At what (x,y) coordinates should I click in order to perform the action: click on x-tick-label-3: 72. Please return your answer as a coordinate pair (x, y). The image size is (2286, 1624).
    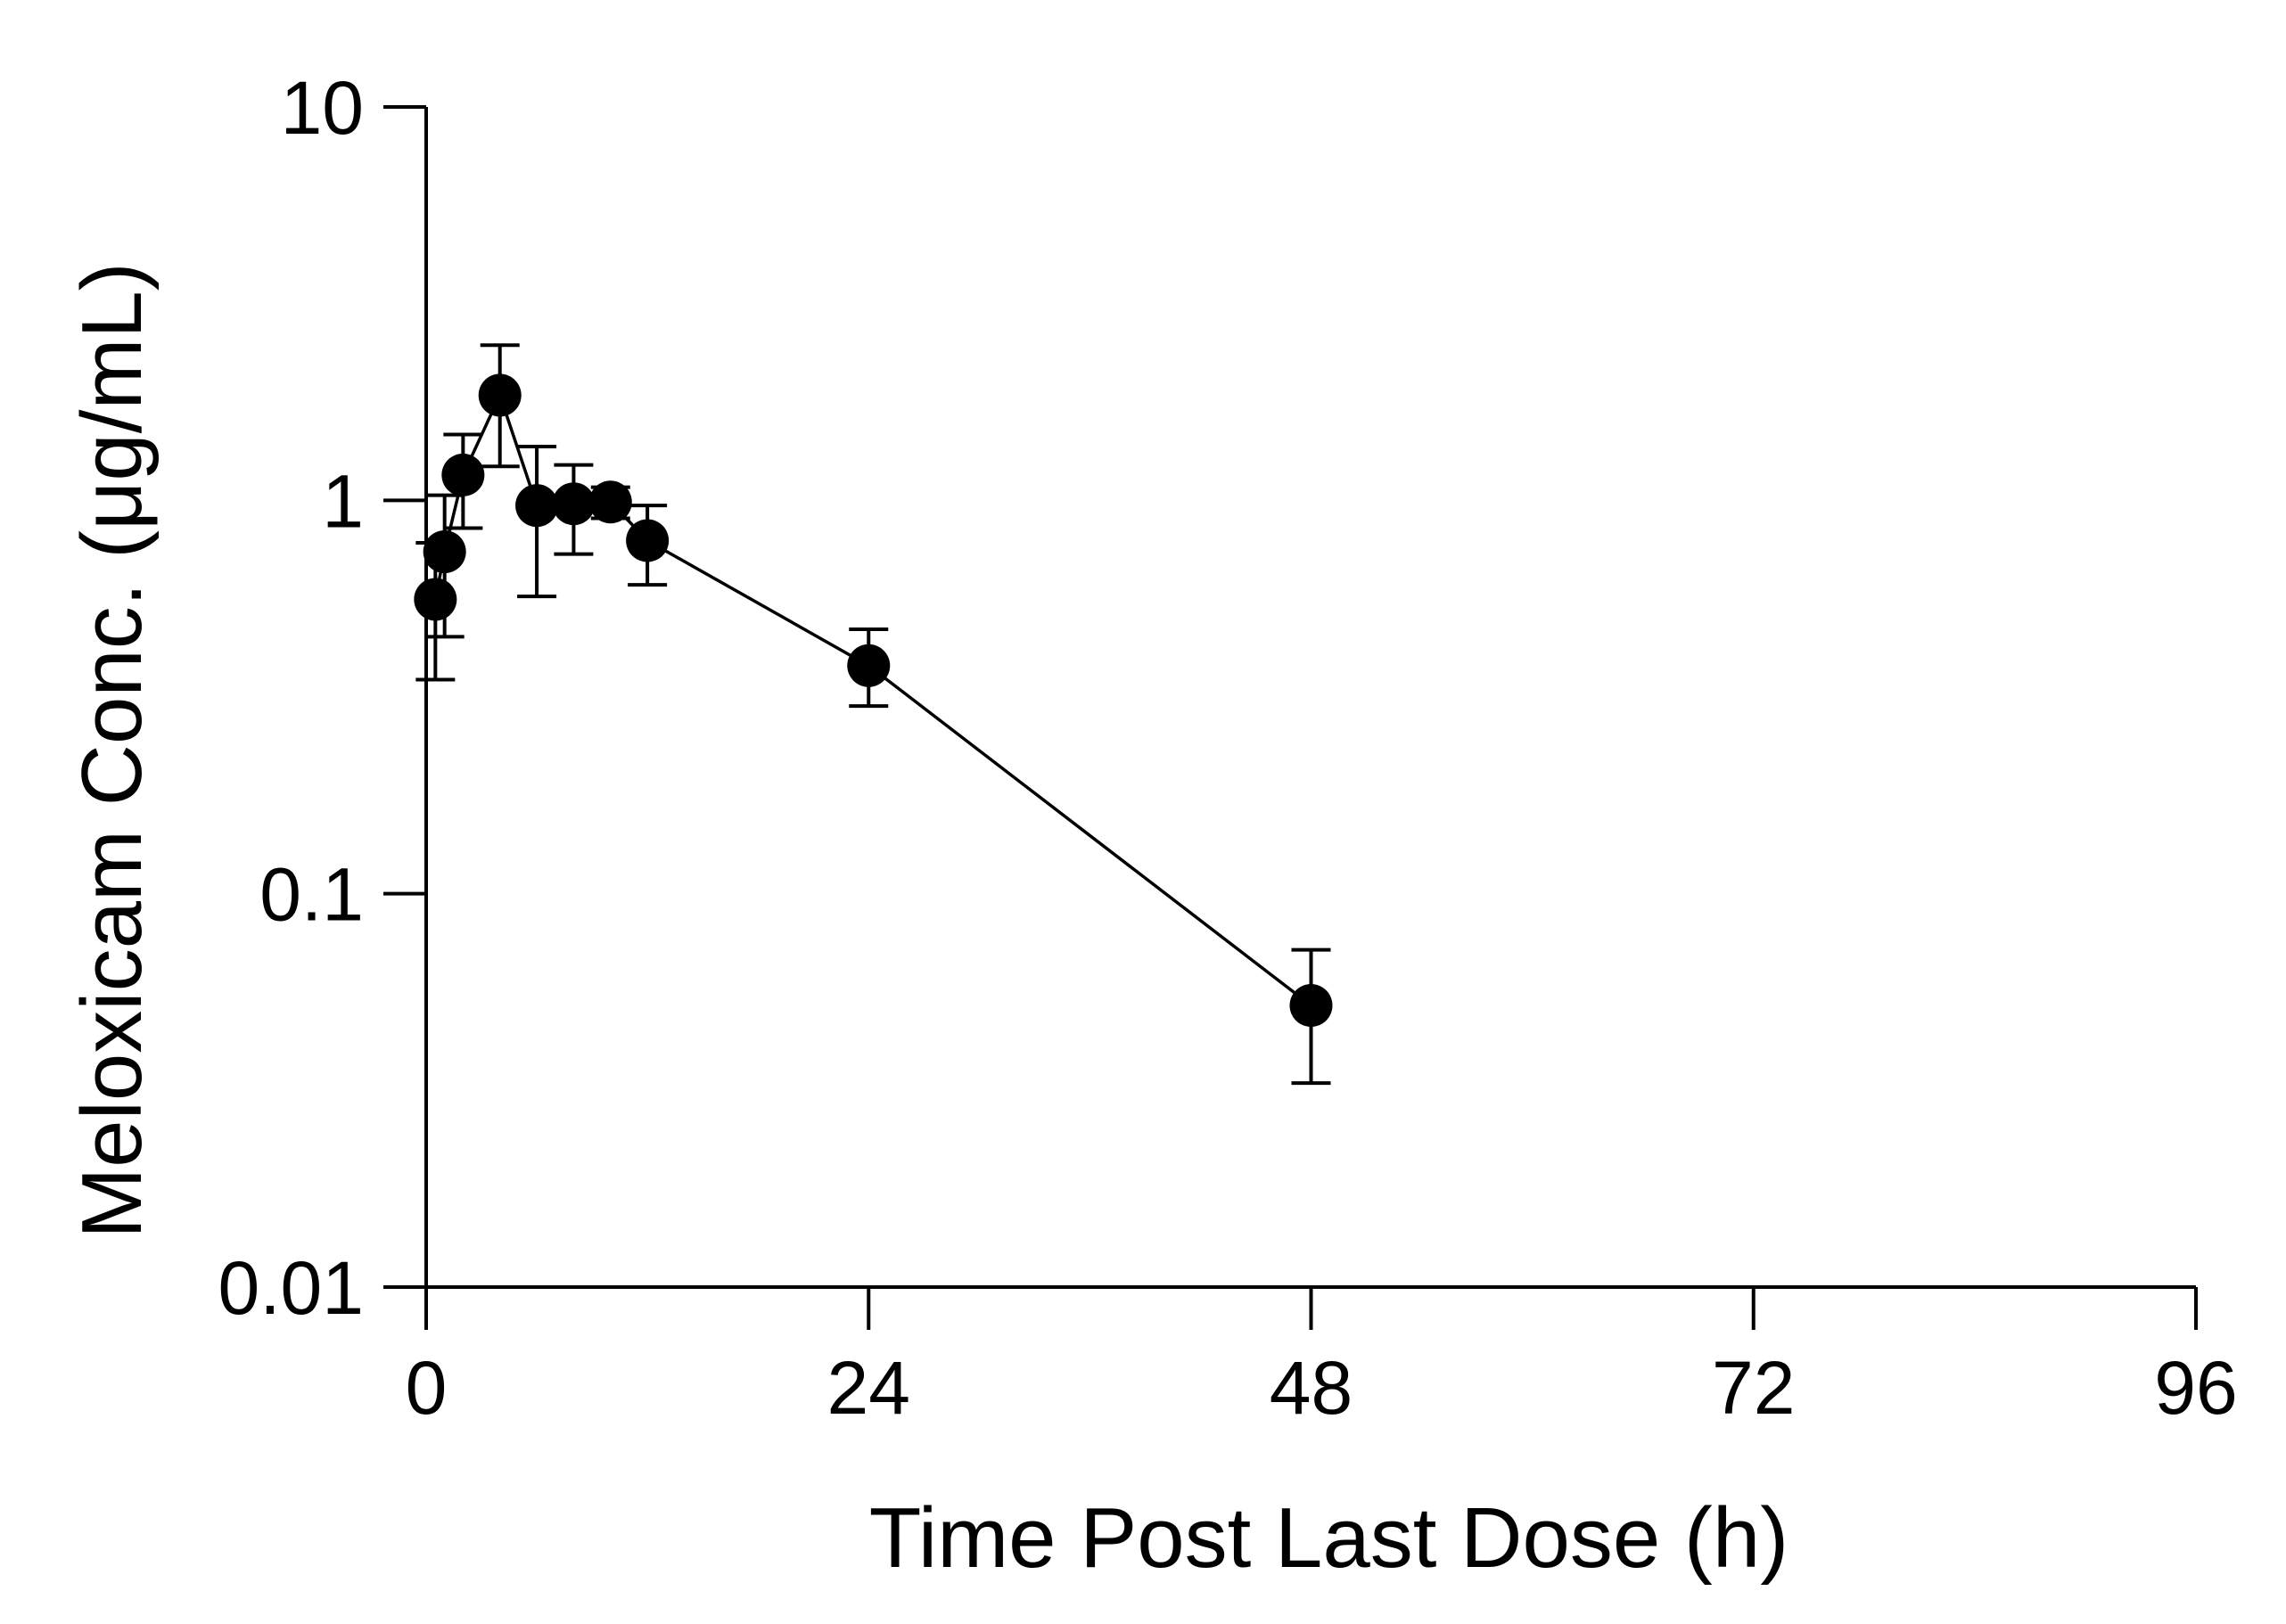
    Looking at the image, I should click on (1754, 1388).